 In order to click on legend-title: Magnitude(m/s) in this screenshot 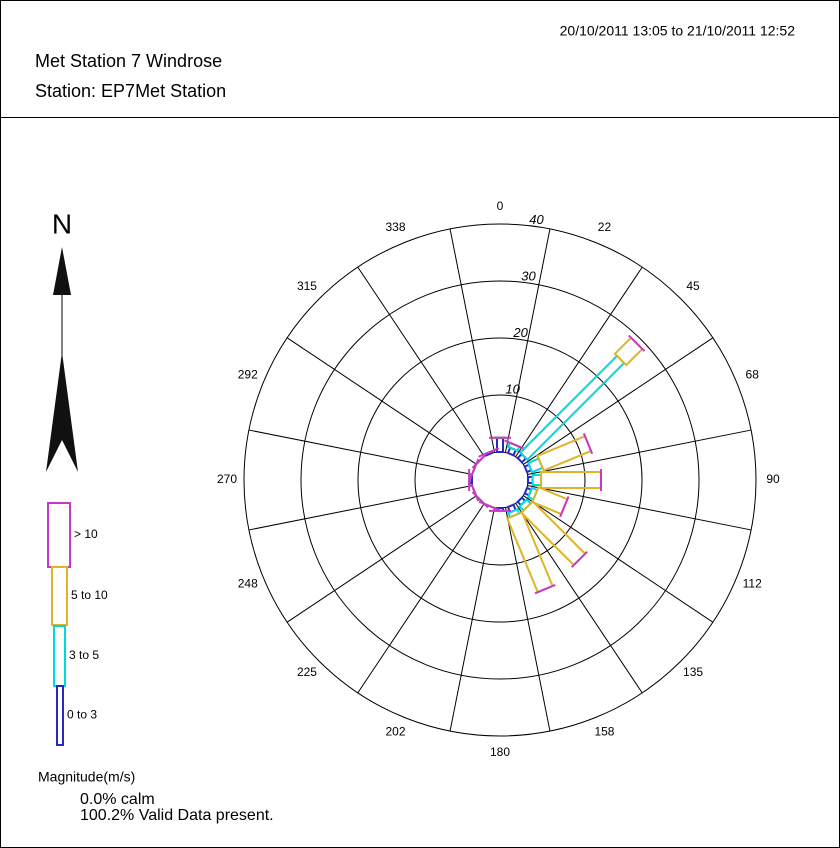, I will do `click(86, 777)`.